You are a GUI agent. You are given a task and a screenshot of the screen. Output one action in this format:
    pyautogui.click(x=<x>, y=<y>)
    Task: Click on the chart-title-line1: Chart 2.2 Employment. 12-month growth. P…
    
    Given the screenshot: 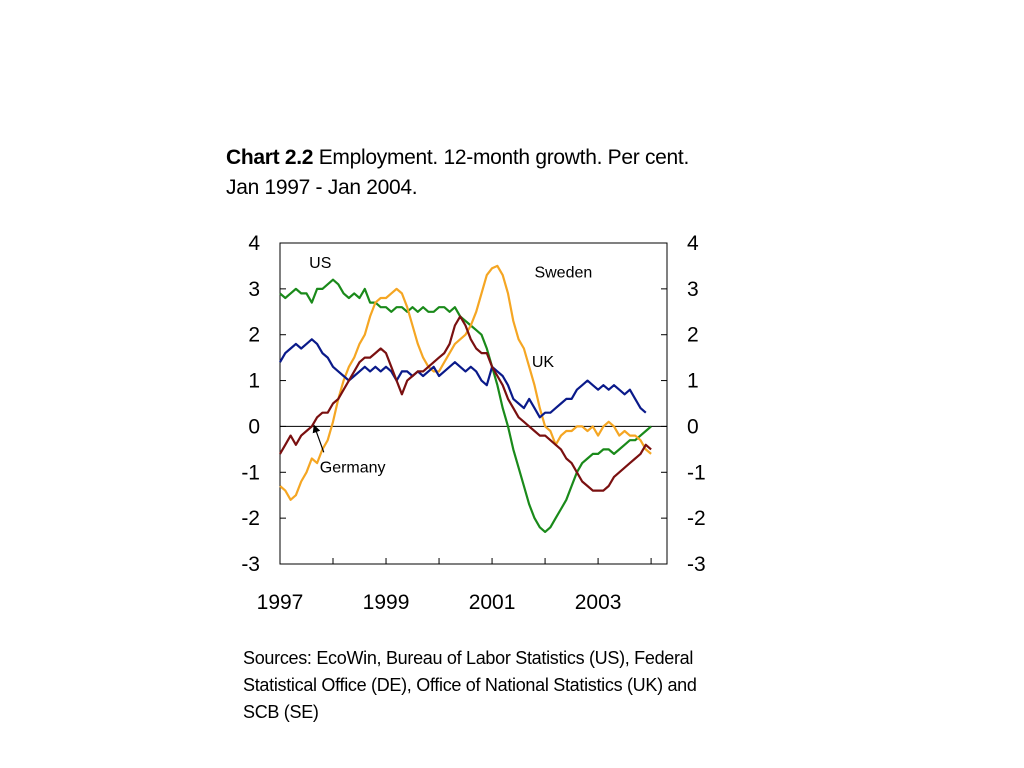 What is the action you would take?
    pyautogui.click(x=506, y=158)
    